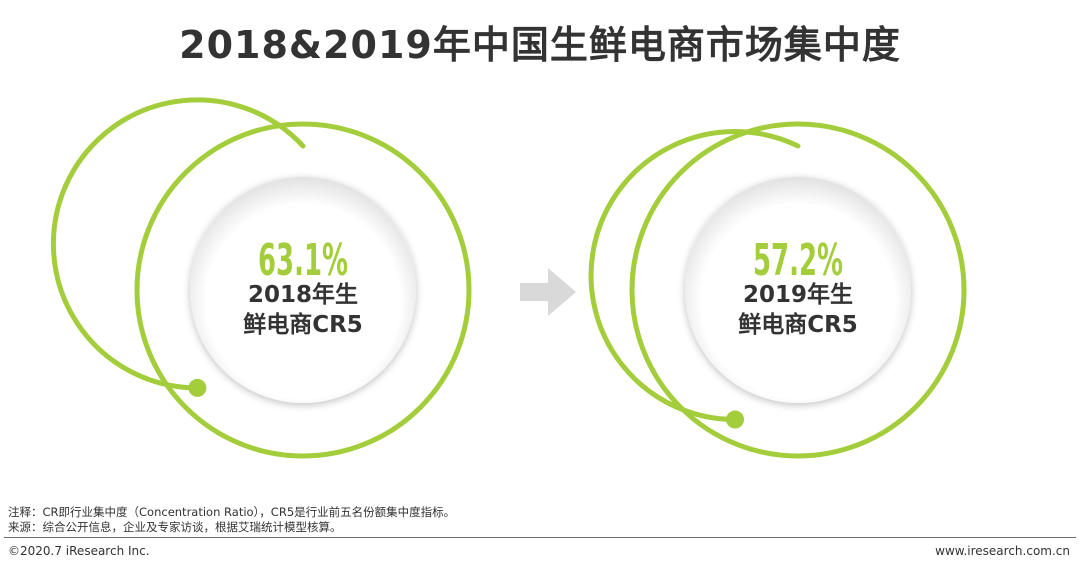  Describe the element at coordinates (798, 294) in the screenshot. I see `category-label-line1: 2019年生` at that location.